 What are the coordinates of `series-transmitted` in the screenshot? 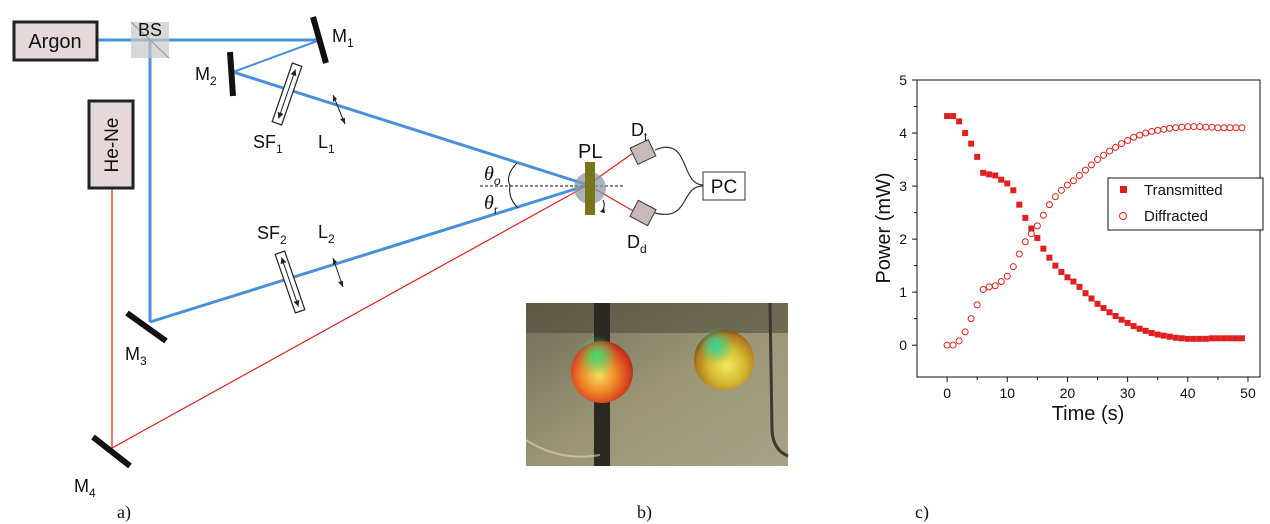 It's located at (1094, 227).